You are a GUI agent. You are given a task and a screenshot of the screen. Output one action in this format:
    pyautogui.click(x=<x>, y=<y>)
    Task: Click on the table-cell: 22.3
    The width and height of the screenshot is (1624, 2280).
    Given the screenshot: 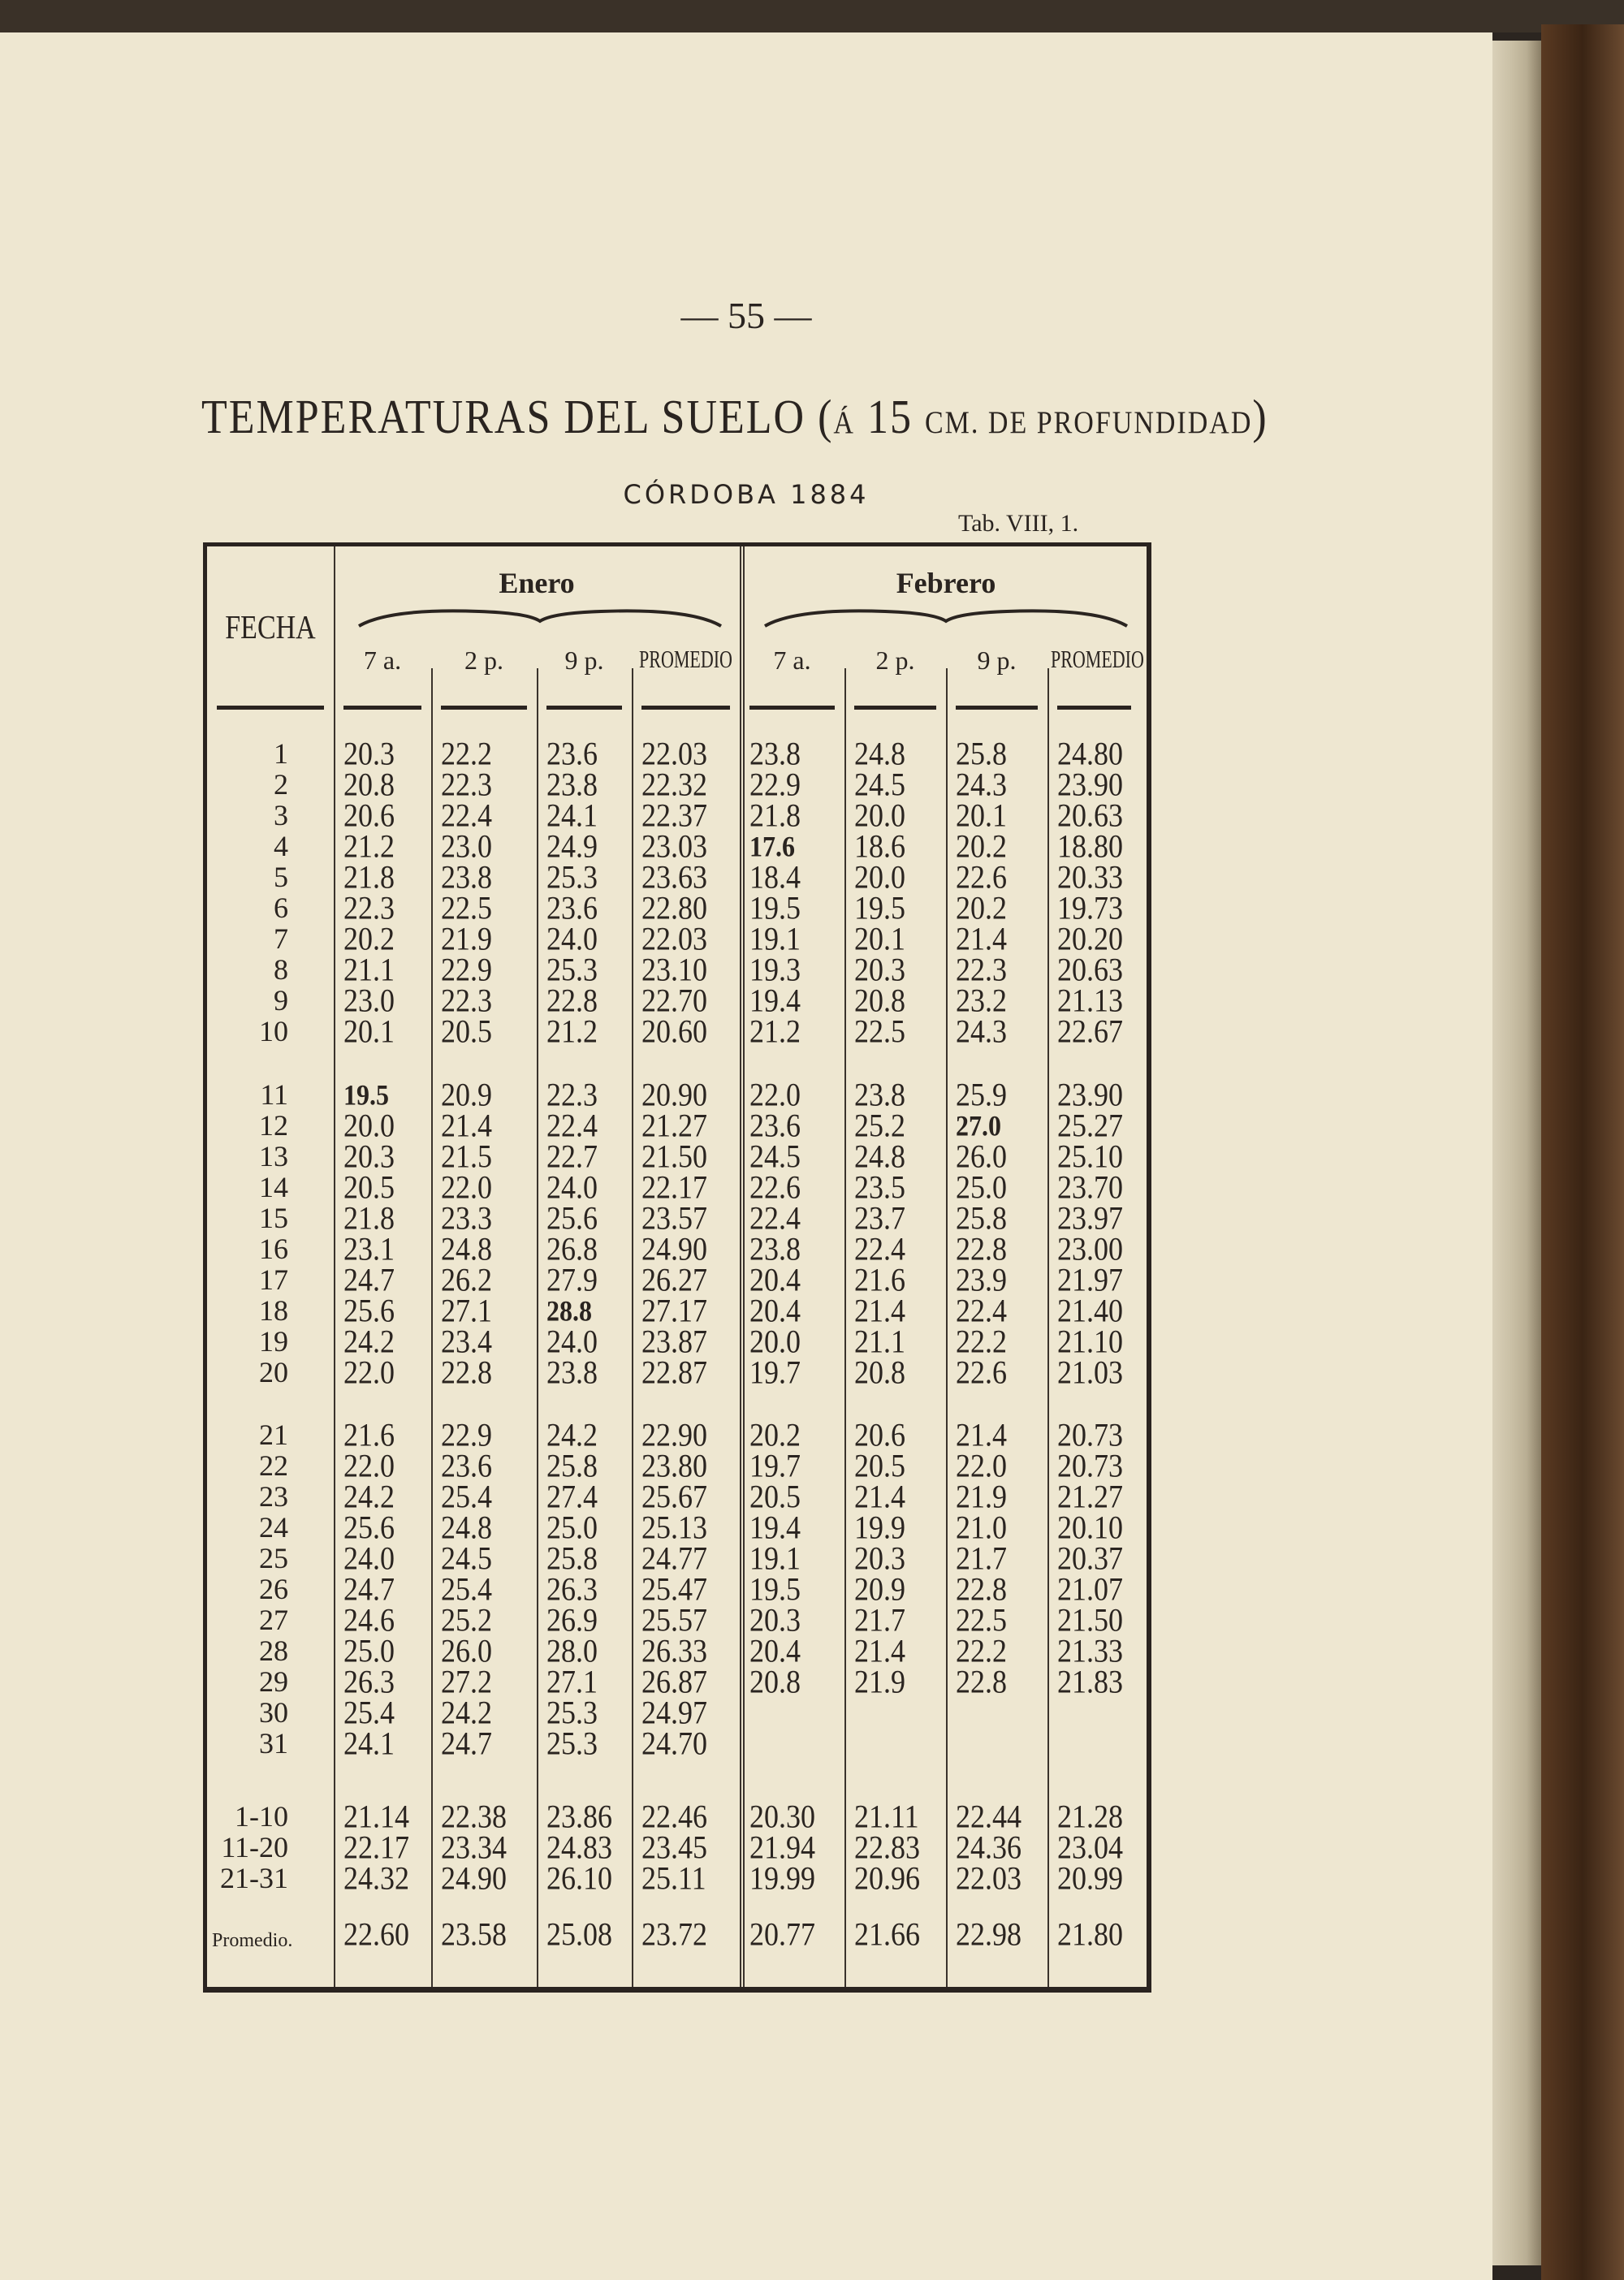 What is the action you would take?
    pyautogui.click(x=982, y=969)
    